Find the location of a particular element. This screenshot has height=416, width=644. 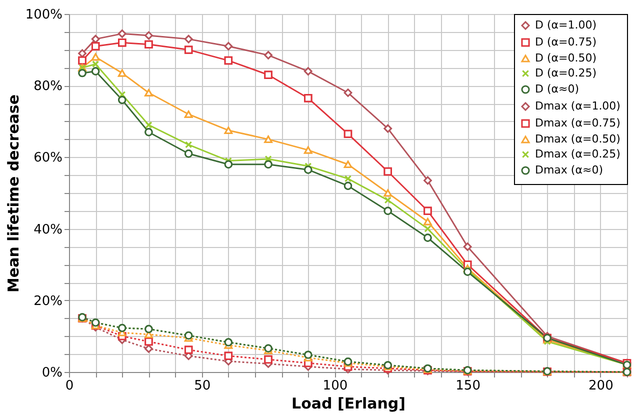

legend-label: Dmax (α=0.75) is located at coordinates (577, 123).